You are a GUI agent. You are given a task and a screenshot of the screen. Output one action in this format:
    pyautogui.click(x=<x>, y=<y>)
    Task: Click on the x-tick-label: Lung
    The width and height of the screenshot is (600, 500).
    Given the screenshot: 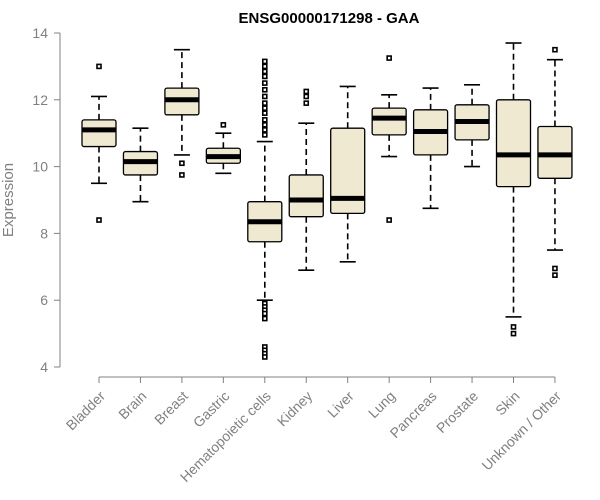 What is the action you would take?
    pyautogui.click(x=381, y=404)
    